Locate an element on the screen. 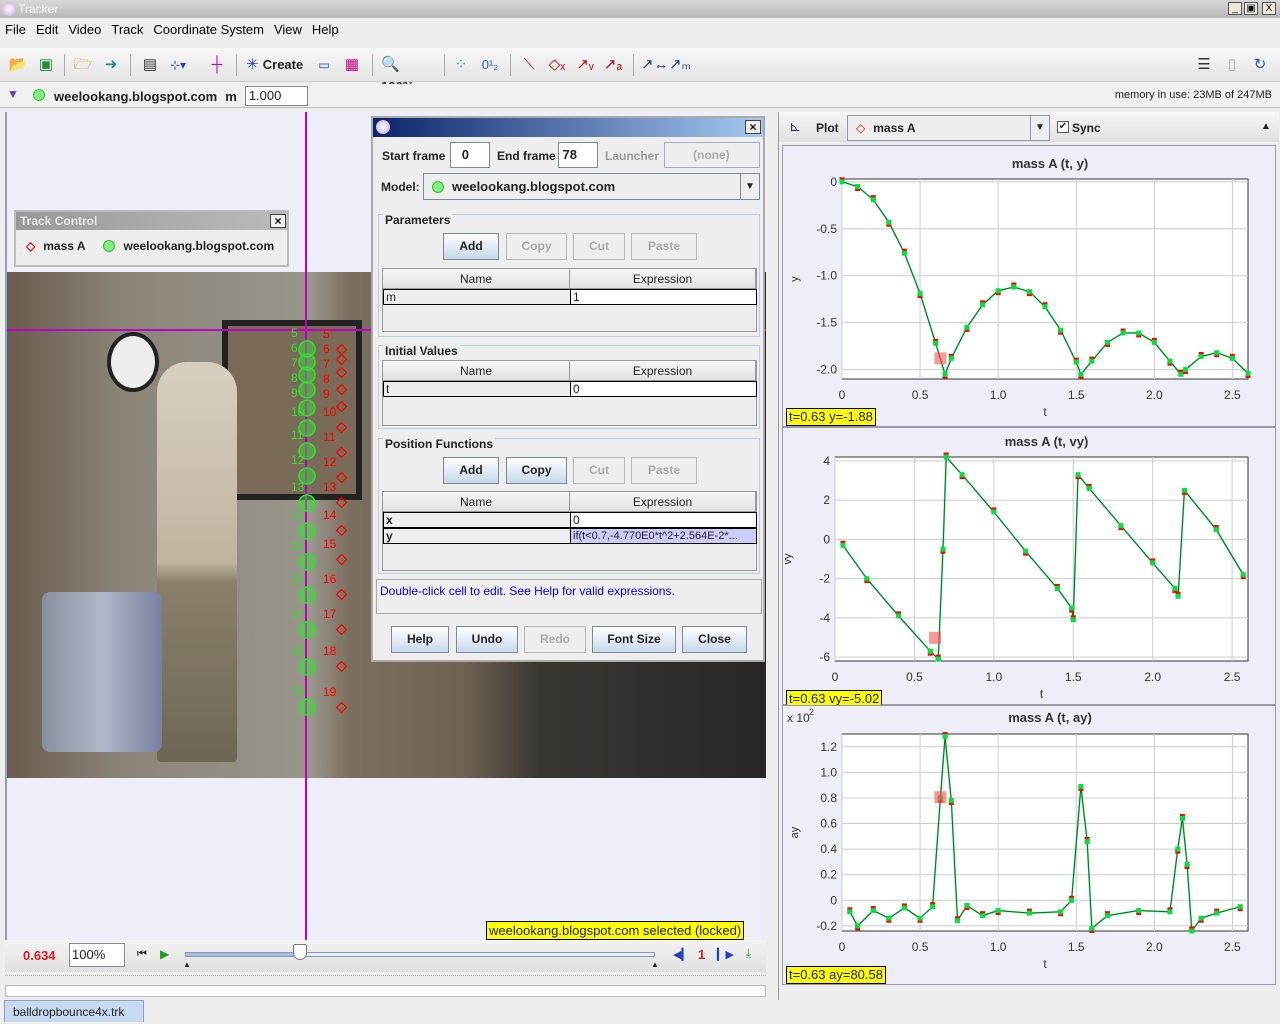  plot-axes-icon: ⊾ is located at coordinates (795, 126).